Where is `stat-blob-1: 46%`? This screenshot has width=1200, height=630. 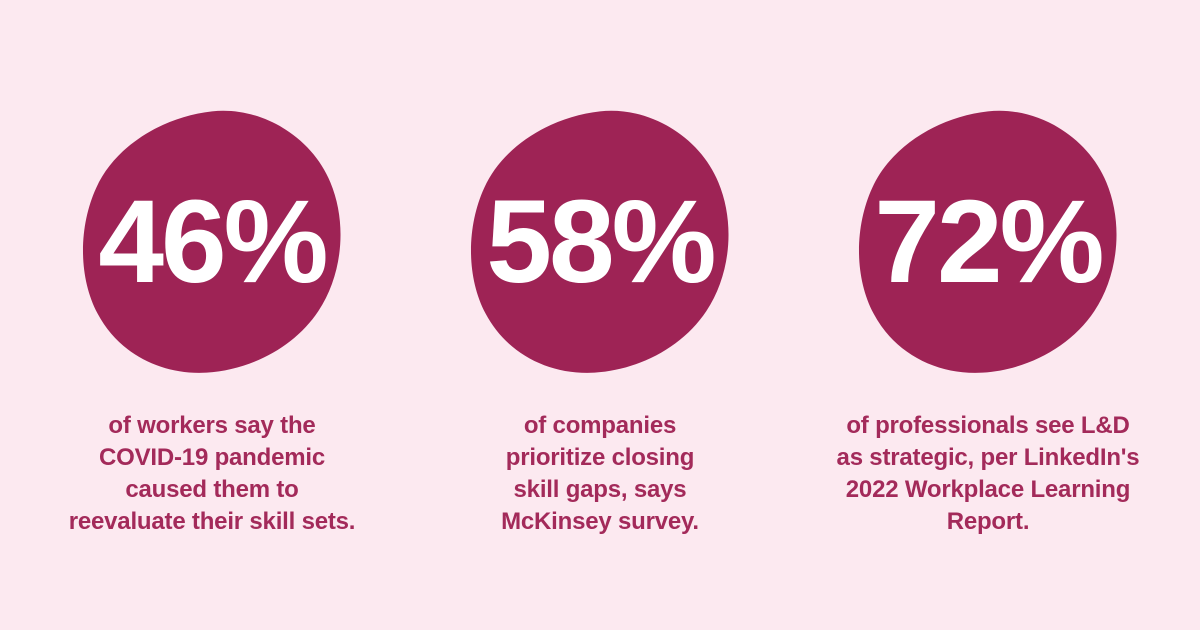 stat-blob-1: 46% is located at coordinates (212, 244).